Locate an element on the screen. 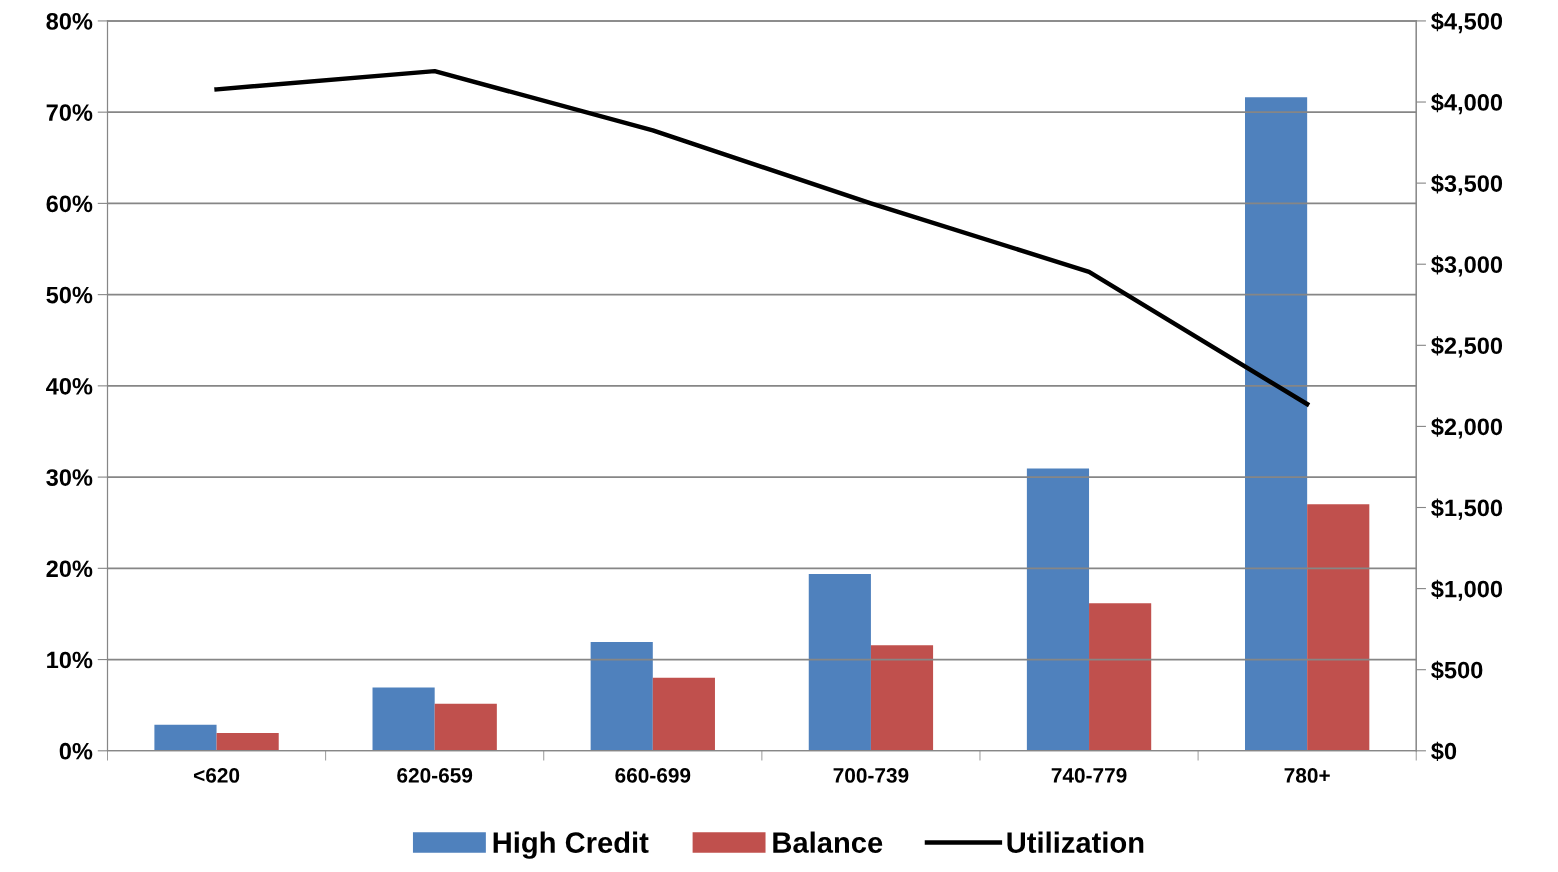 The height and width of the screenshot is (872, 1558). y-tick-label: 0% is located at coordinates (76, 751).